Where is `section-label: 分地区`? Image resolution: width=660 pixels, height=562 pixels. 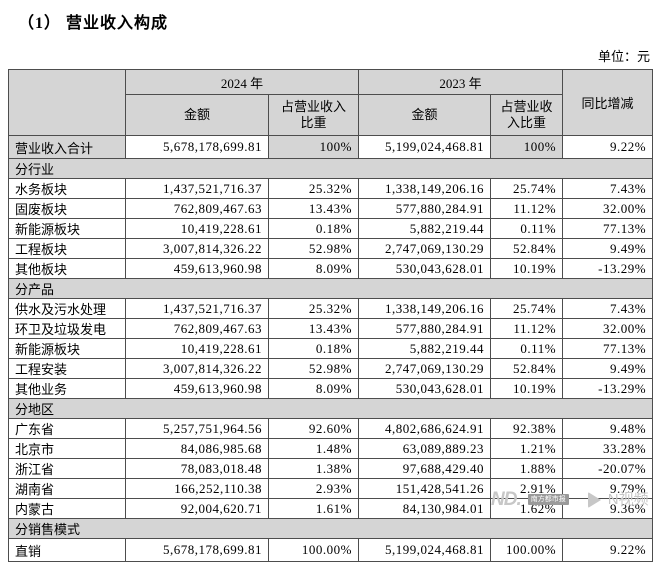
section-label: 分地区 is located at coordinates (330, 408).